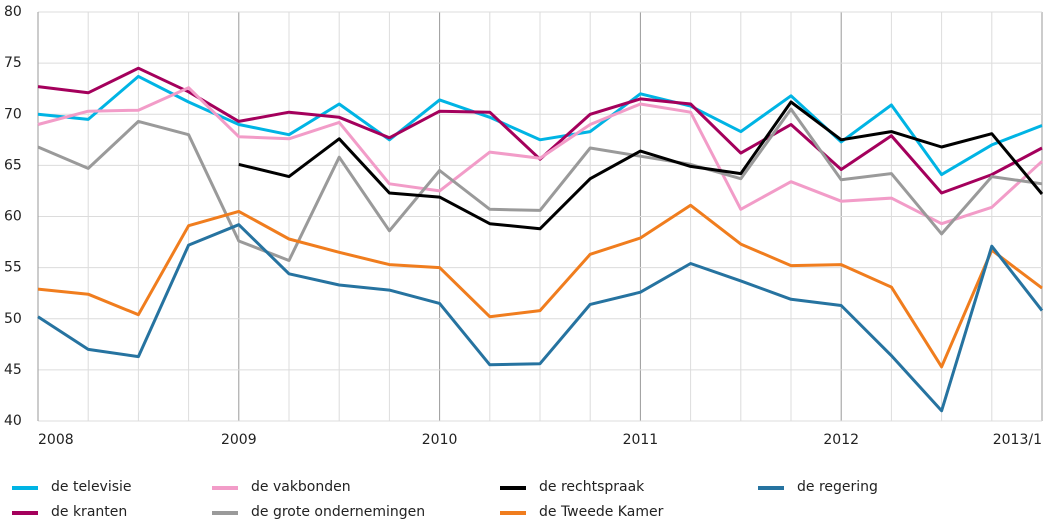 This screenshot has width=1045, height=529. What do you see at coordinates (841, 440) in the screenshot?
I see `x-tick-label: 2012` at bounding box center [841, 440].